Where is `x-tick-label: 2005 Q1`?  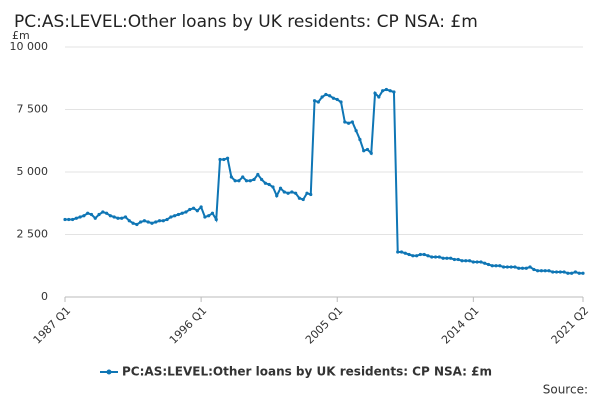 x-tick-label: 2005 Q1 is located at coordinates (324, 325).